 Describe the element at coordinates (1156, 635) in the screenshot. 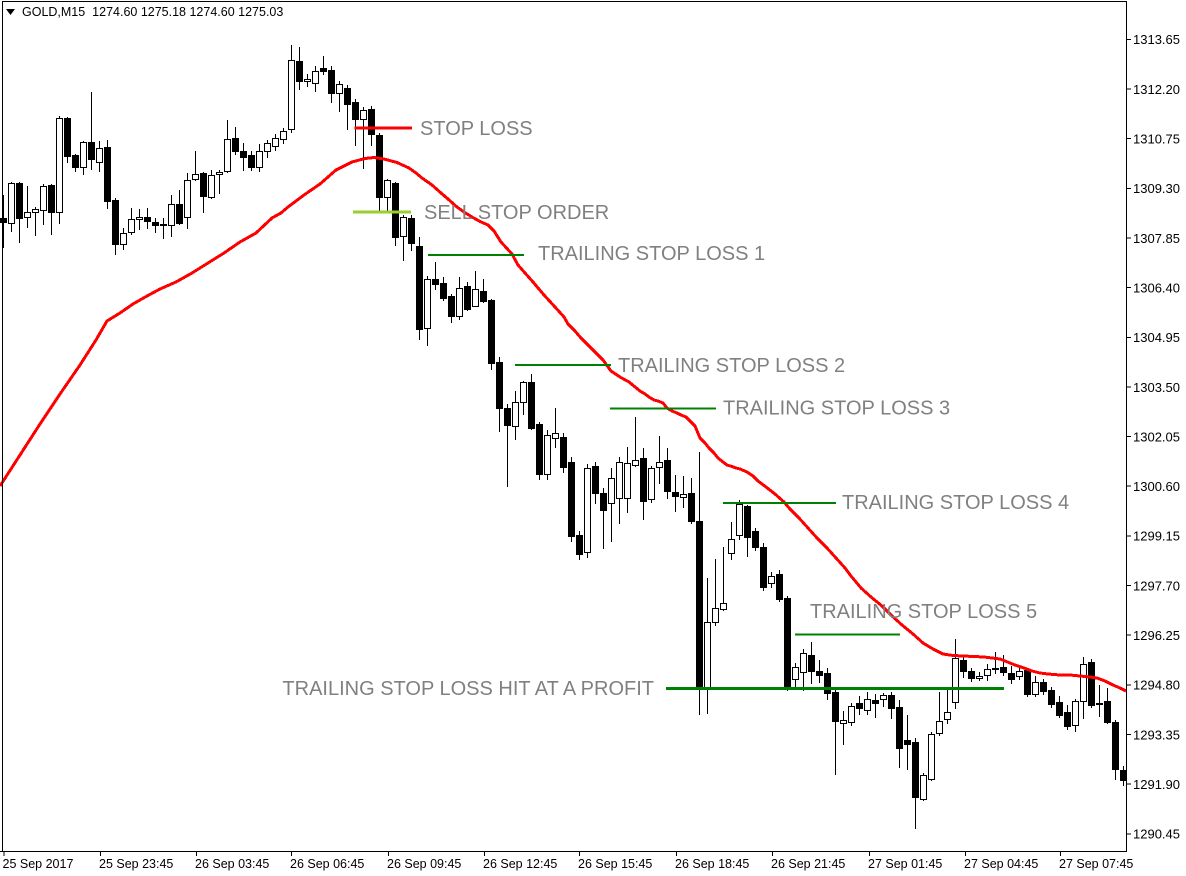

I see `svg-text: 1296.25` at that location.